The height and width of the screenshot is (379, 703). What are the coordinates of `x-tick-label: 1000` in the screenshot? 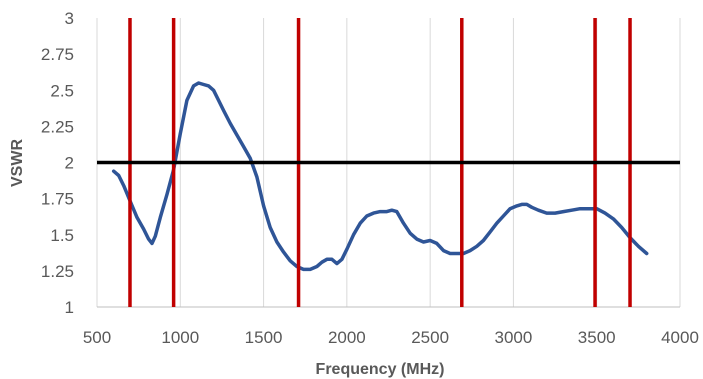 It's located at (180, 337).